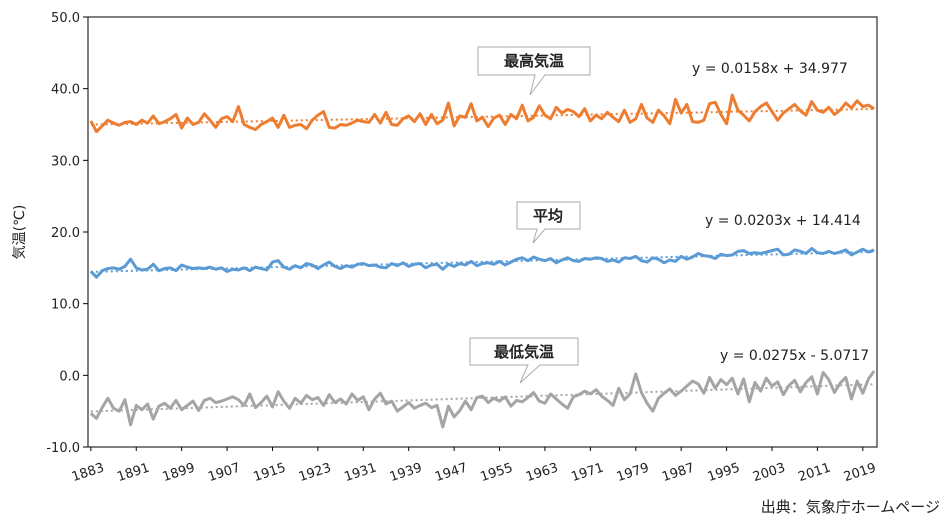 This screenshot has height=525, width=948. What do you see at coordinates (815, 473) in the screenshot?
I see `x-tick-label: 2011` at bounding box center [815, 473].